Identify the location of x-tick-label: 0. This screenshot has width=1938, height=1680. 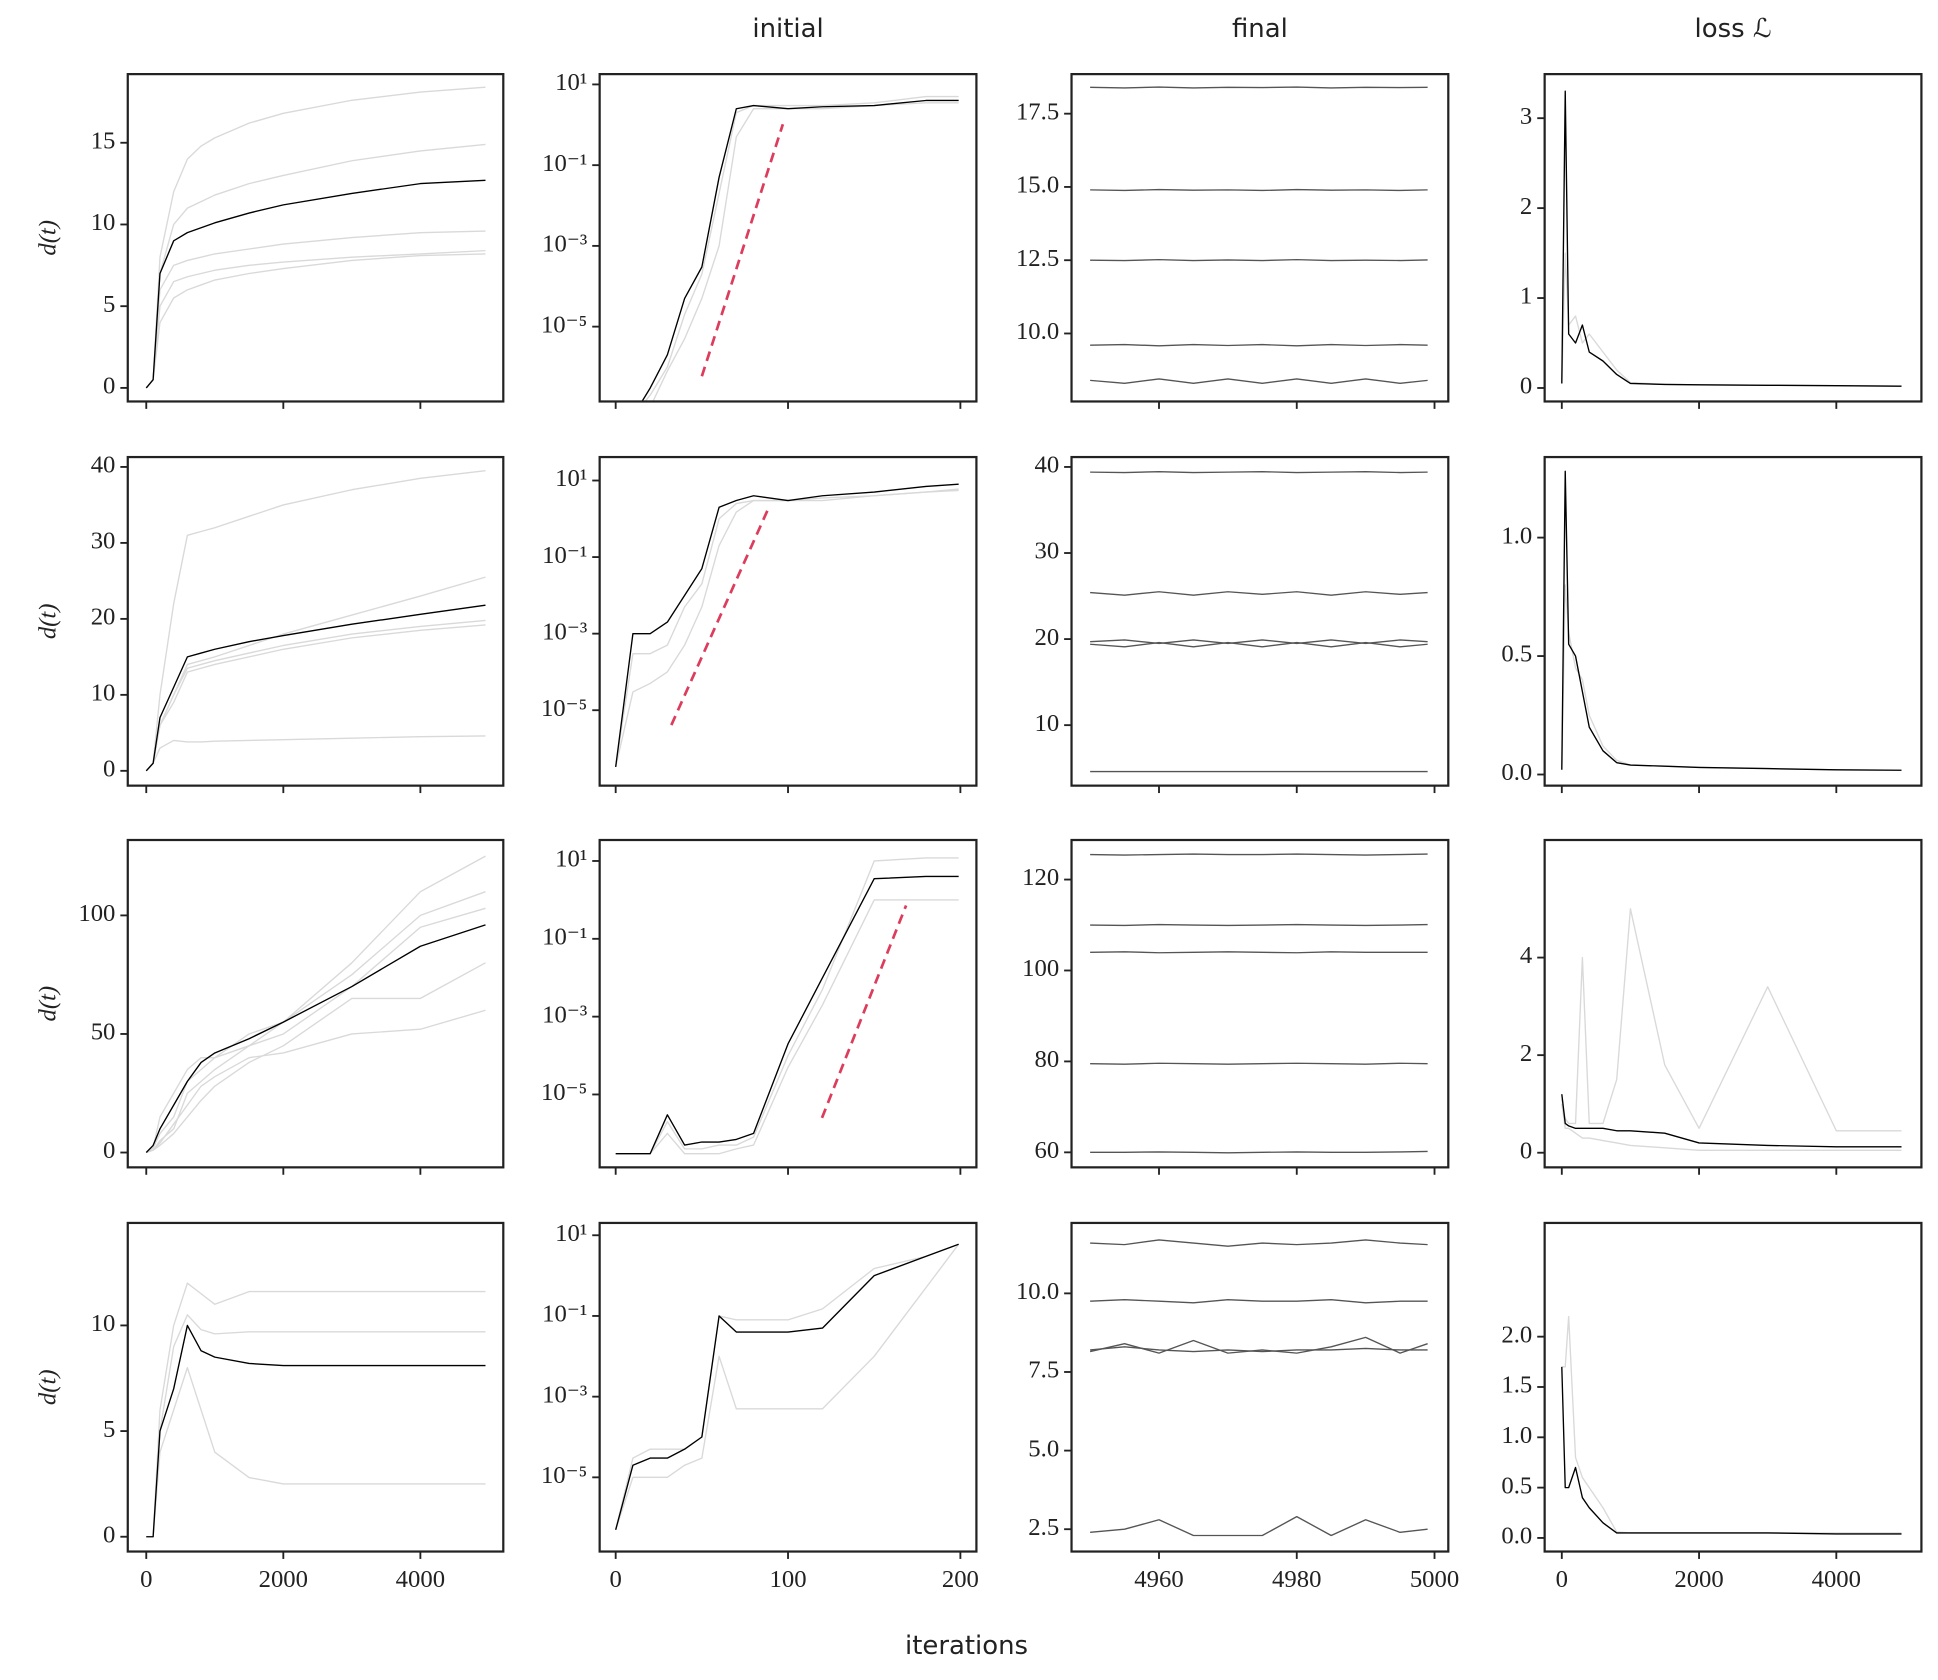
(1562, 1579).